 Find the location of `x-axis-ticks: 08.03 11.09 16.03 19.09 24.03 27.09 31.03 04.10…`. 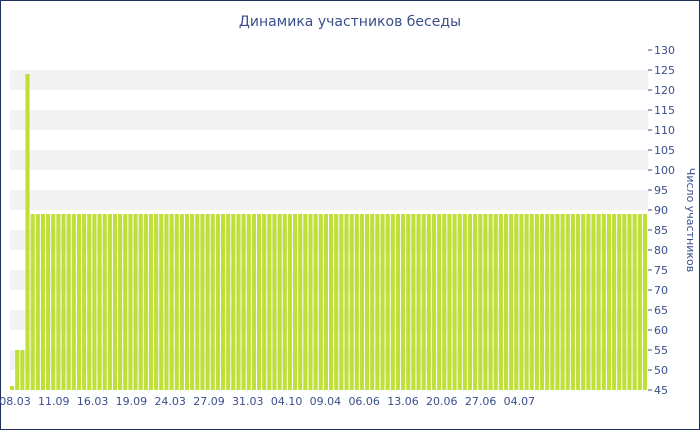

x-axis-ticks: 08.03 11.09 16.03 19.09 24.03 27.09 31.03 04.10… is located at coordinates (267, 401).